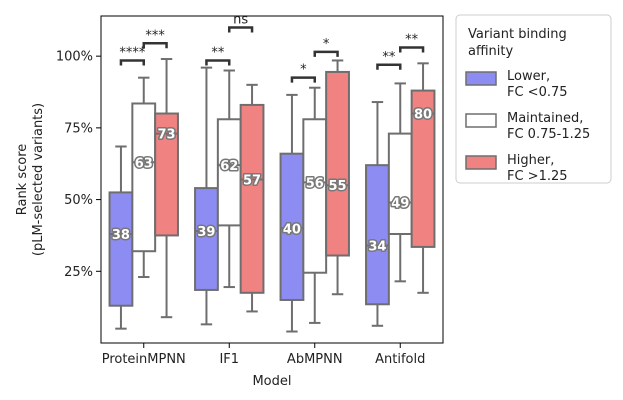  Describe the element at coordinates (537, 84) in the screenshot. I see `legend-label: Lower, FC <0.75` at that location.